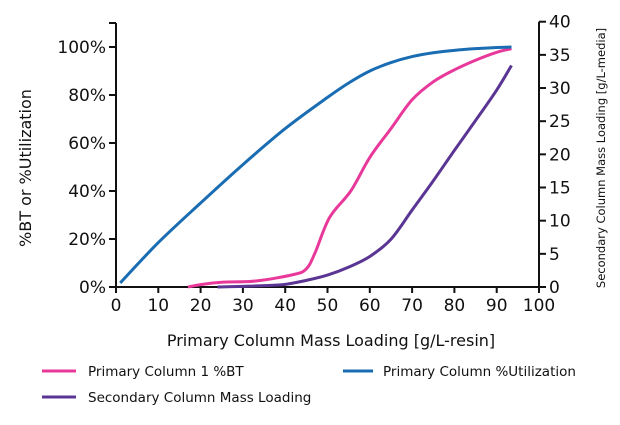 This screenshot has width=620, height=425. I want to click on y2-tick-label: 20, so click(560, 155).